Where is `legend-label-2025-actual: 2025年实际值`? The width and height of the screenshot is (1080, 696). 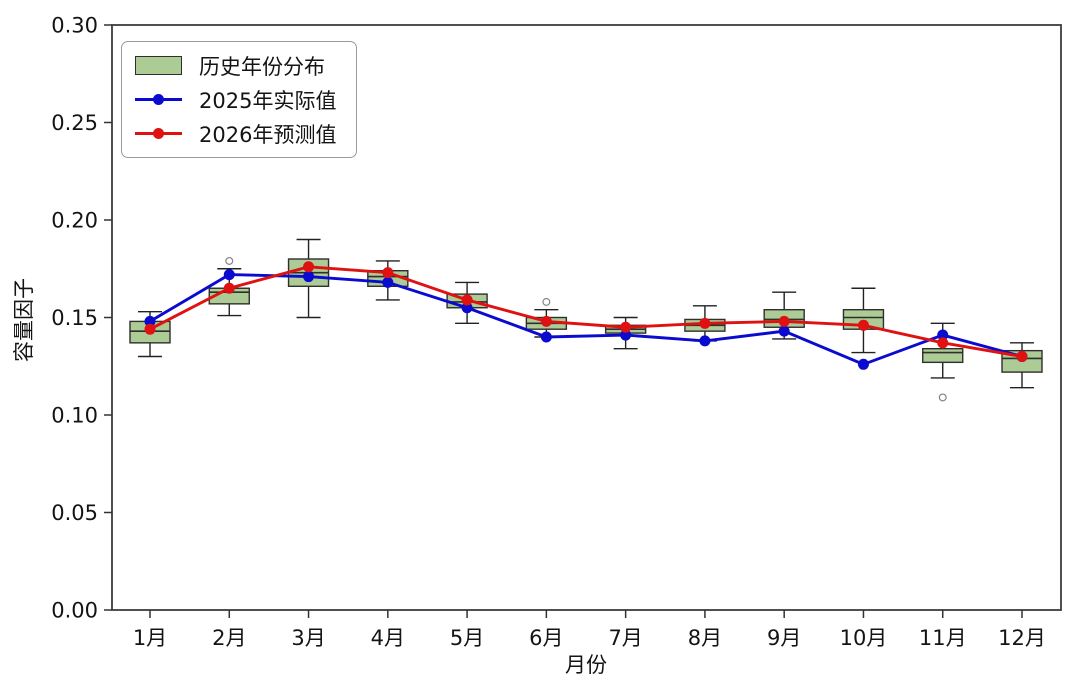
legend-label-2025-actual: 2025年实际值 is located at coordinates (268, 100).